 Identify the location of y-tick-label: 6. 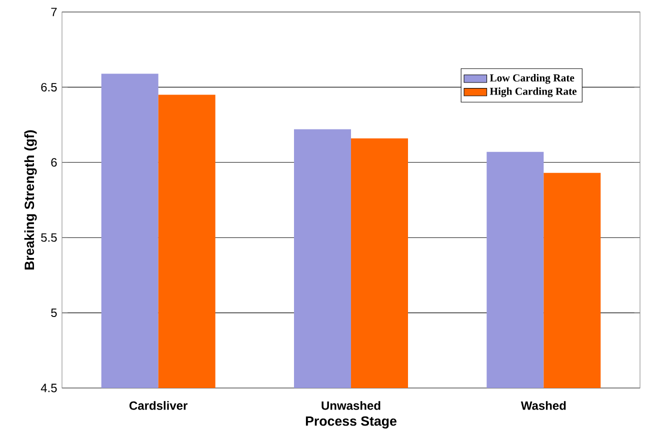
(54, 162).